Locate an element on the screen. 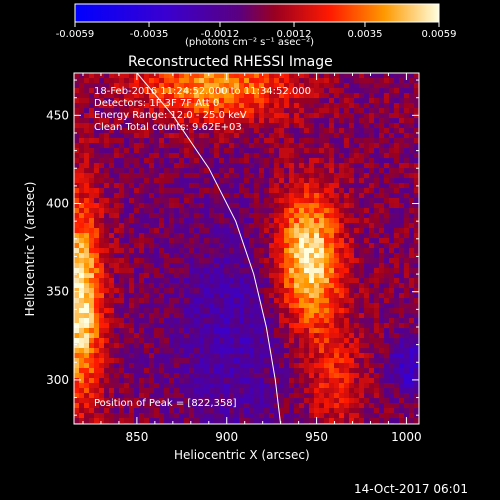  colorbar-tick-label: 0.0035 is located at coordinates (364, 34).